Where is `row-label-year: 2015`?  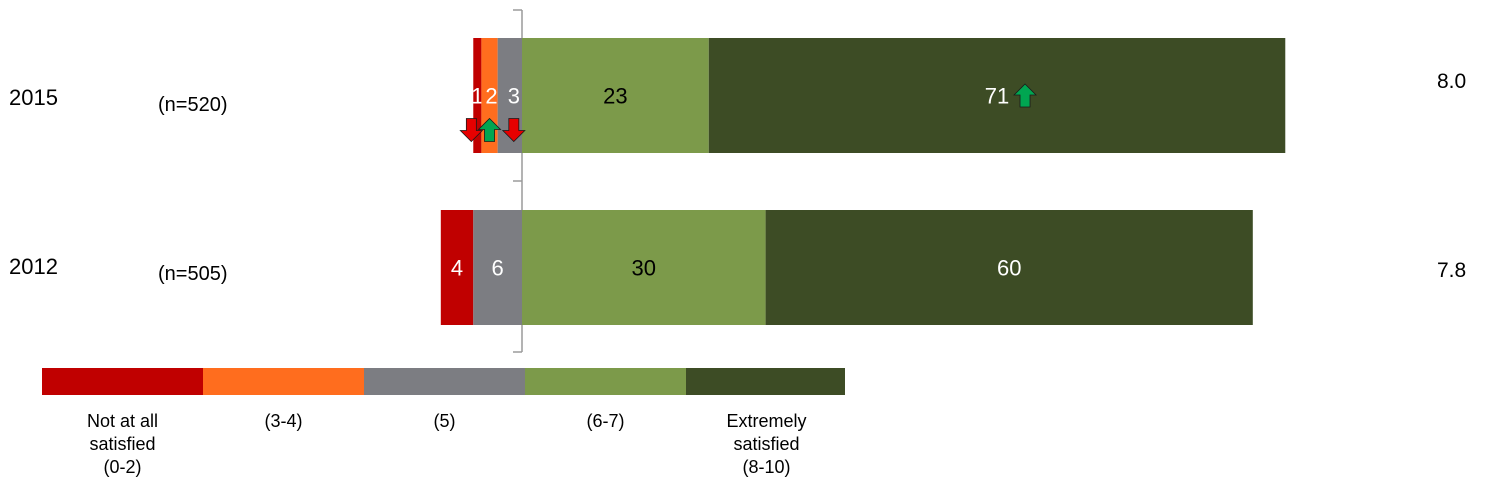
row-label-year: 2015 is located at coordinates (33, 97).